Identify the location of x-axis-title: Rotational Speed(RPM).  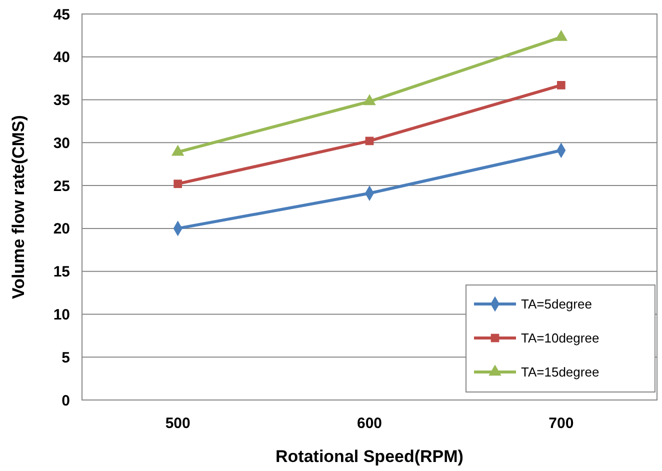
(370, 456).